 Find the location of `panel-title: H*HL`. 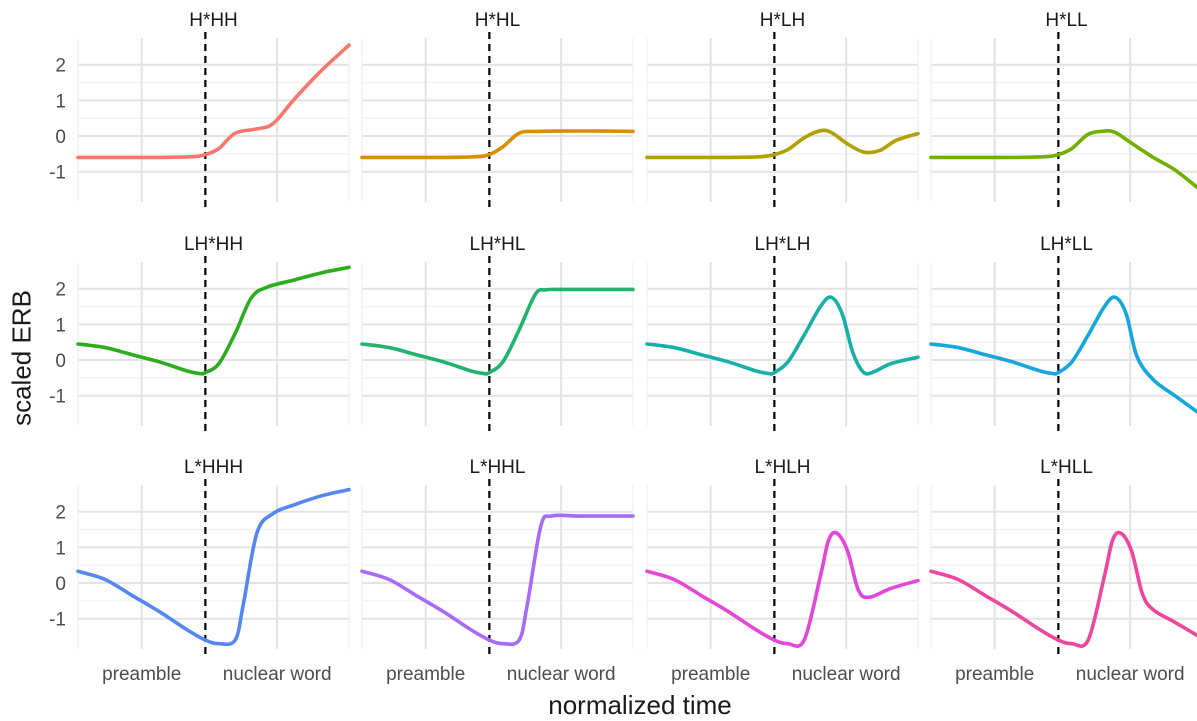

panel-title: H*HL is located at coordinates (497, 20).